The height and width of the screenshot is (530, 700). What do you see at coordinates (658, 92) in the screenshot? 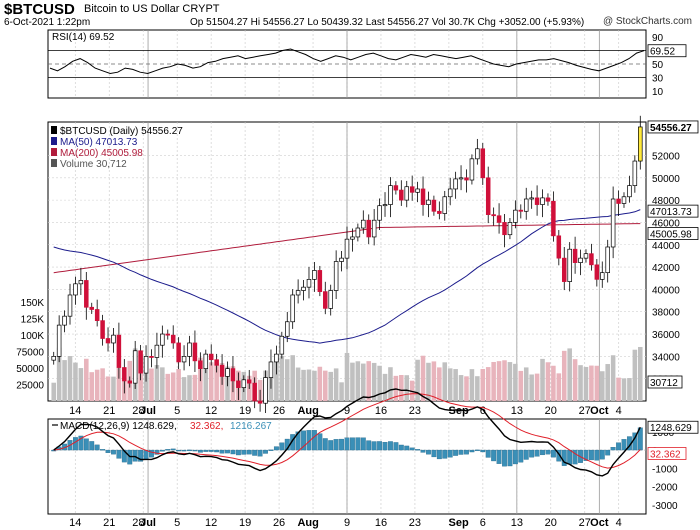
I see `rsi-tick-label: 10` at bounding box center [658, 92].